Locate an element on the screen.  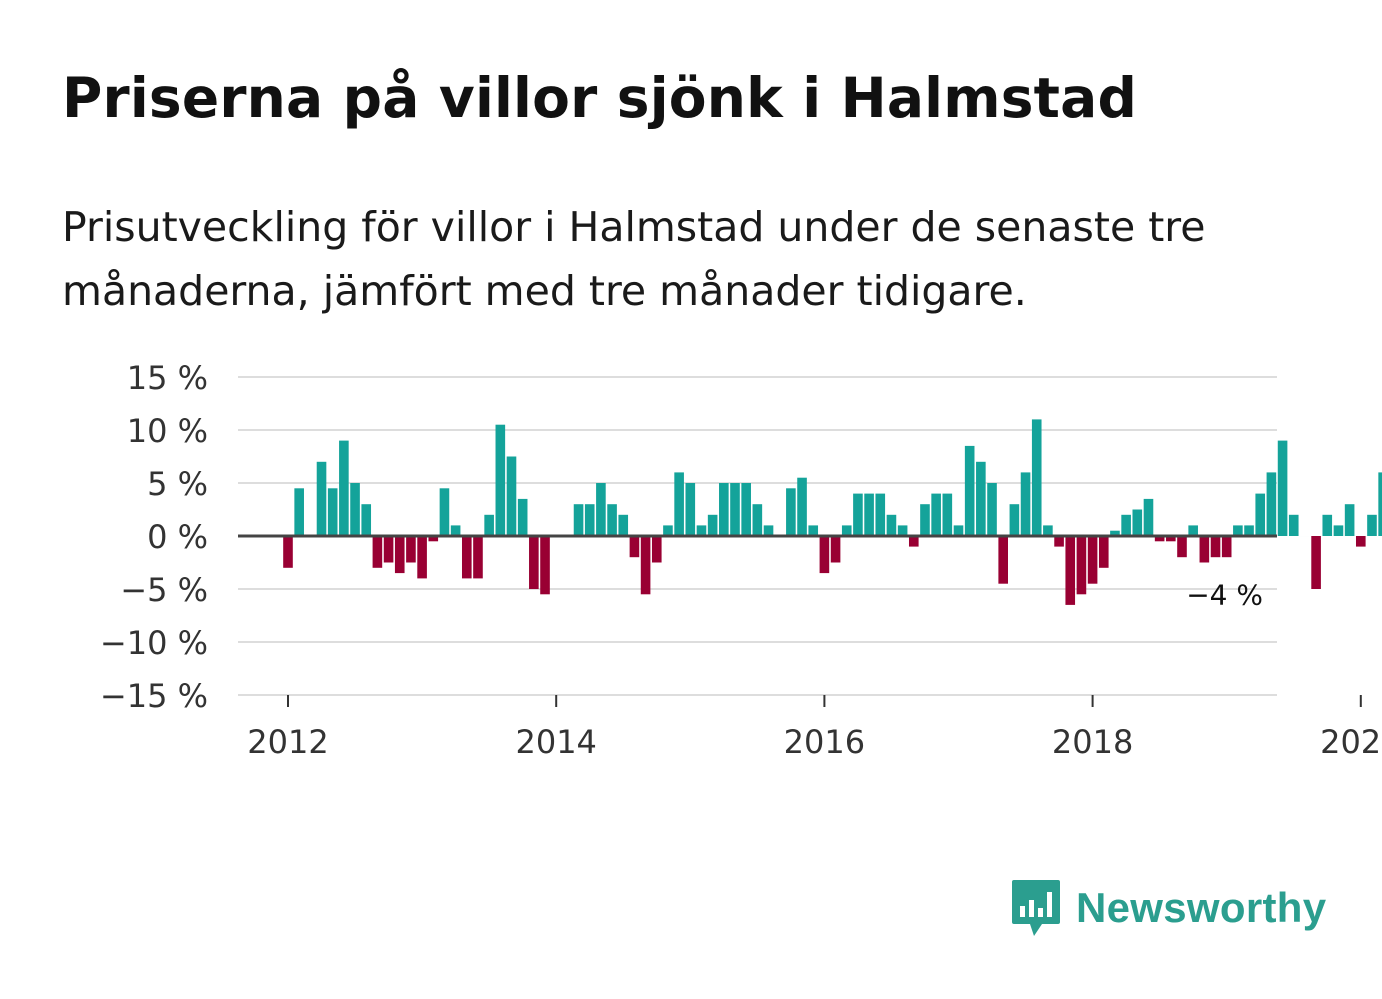
y-tick-label: 5 % is located at coordinates (177, 484).